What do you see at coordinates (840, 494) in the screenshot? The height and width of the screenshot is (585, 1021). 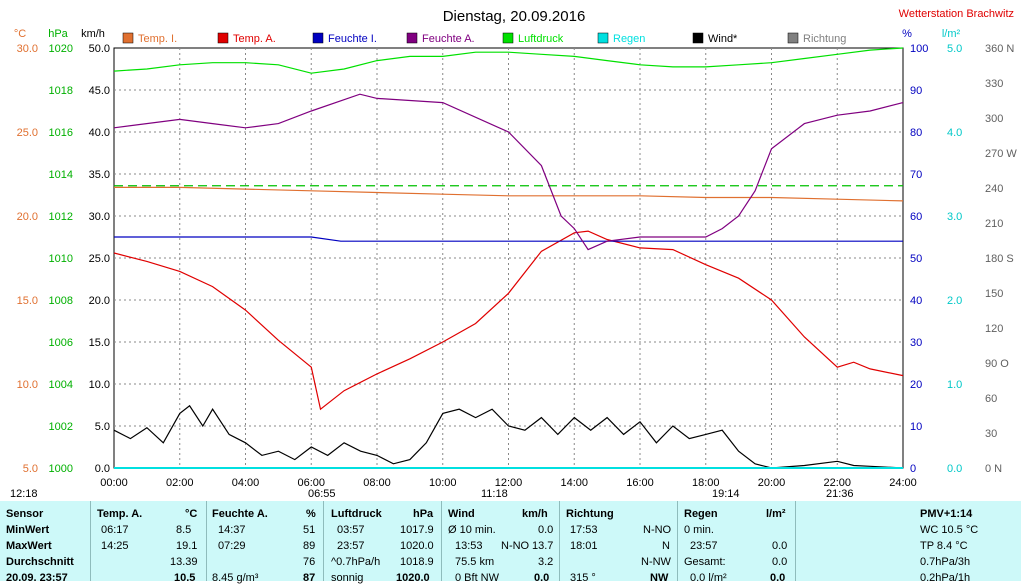 I see `time-marker-4: 21:36` at bounding box center [840, 494].